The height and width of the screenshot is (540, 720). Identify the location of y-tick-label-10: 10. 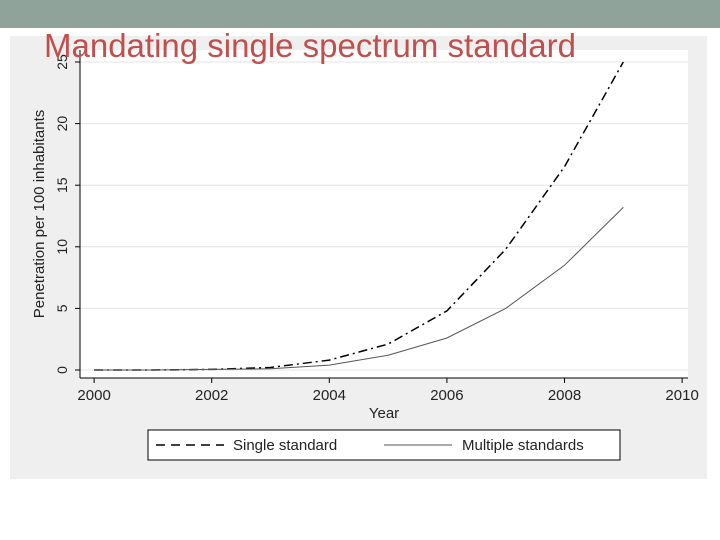
(62, 247).